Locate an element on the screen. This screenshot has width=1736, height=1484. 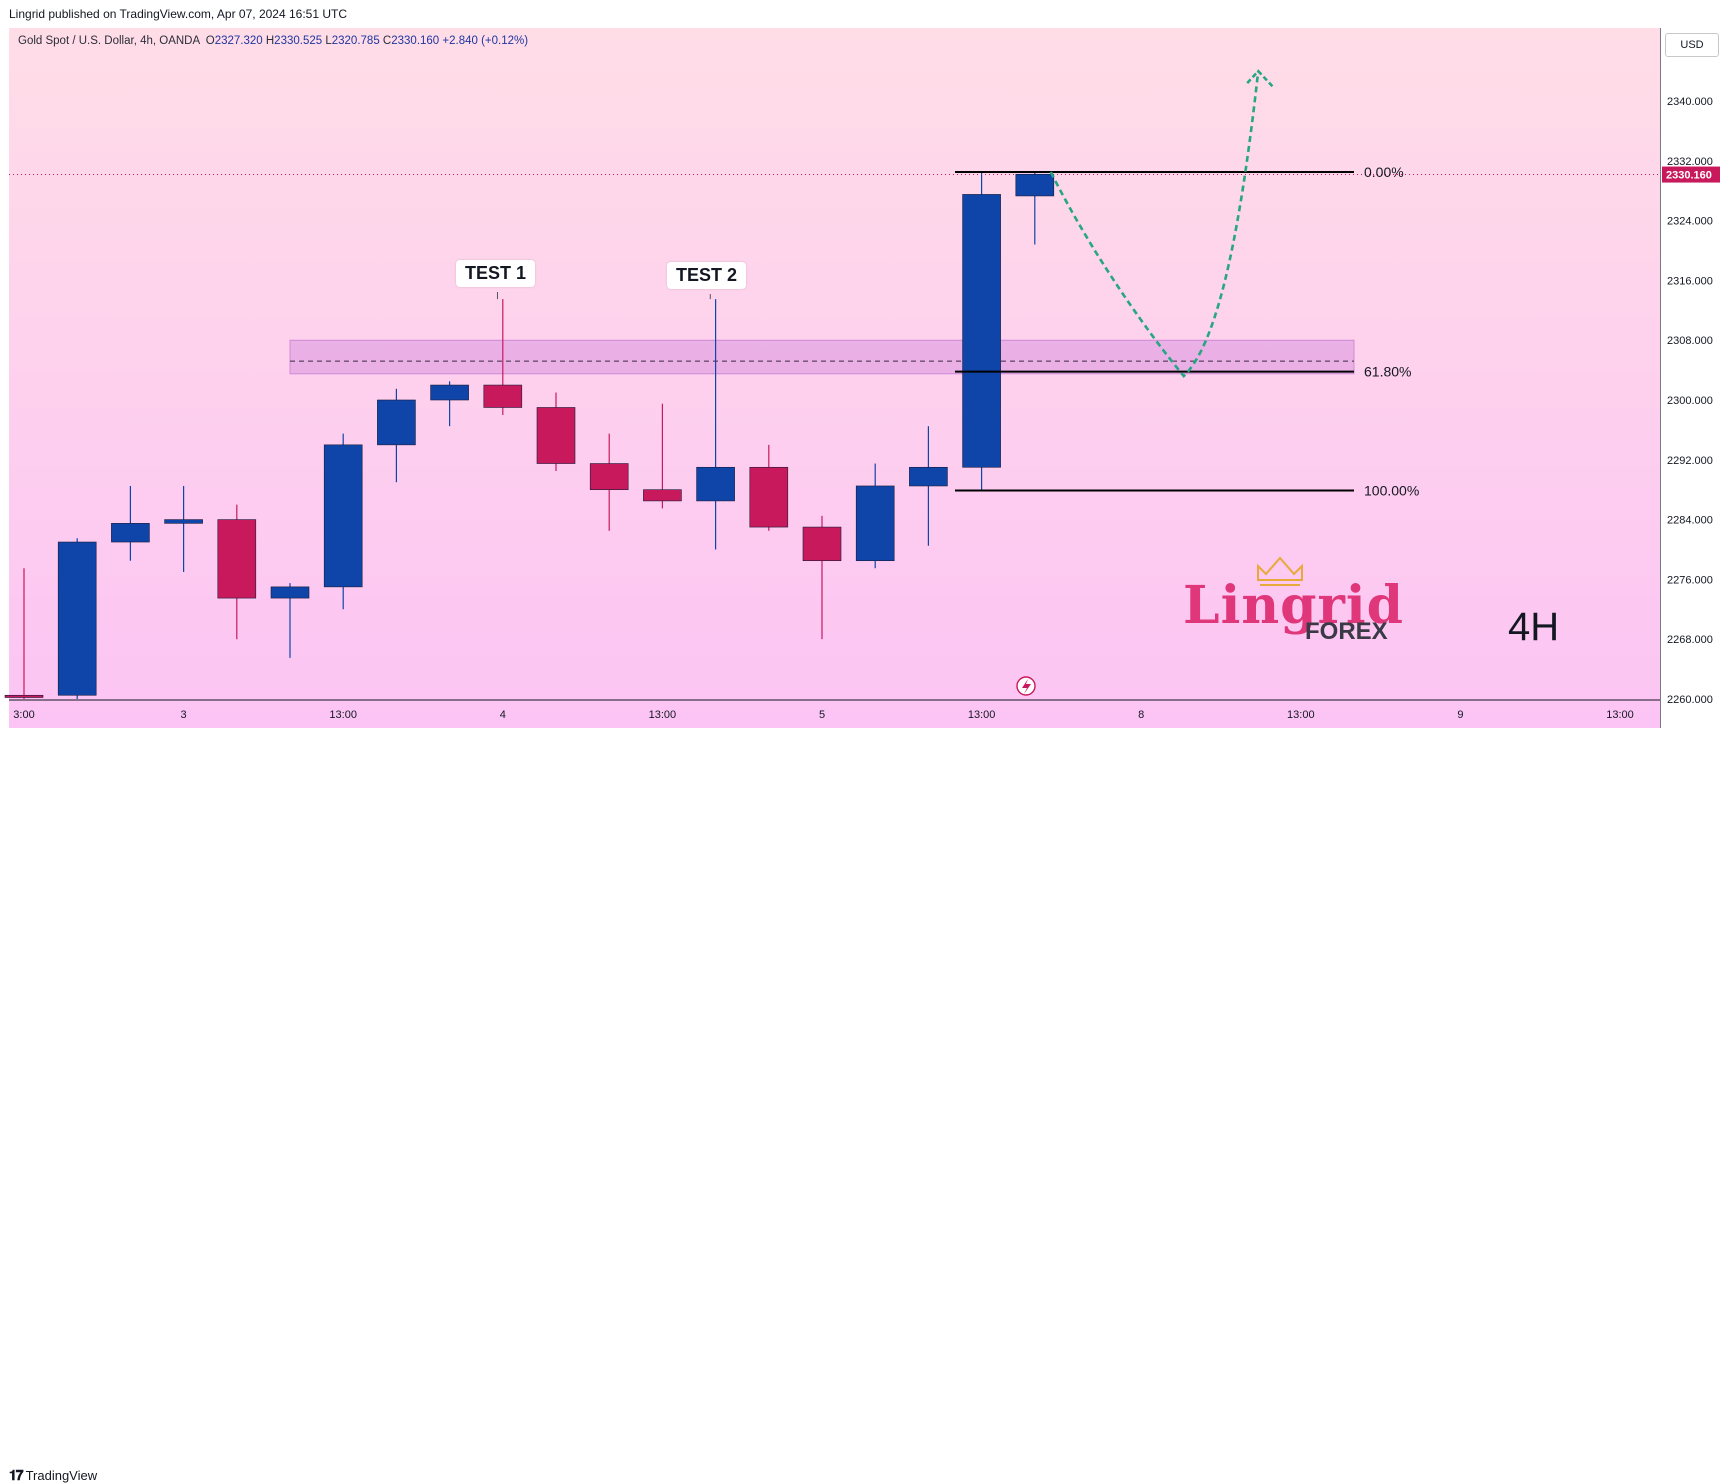
time-tick-label: 9 is located at coordinates (1460, 715).